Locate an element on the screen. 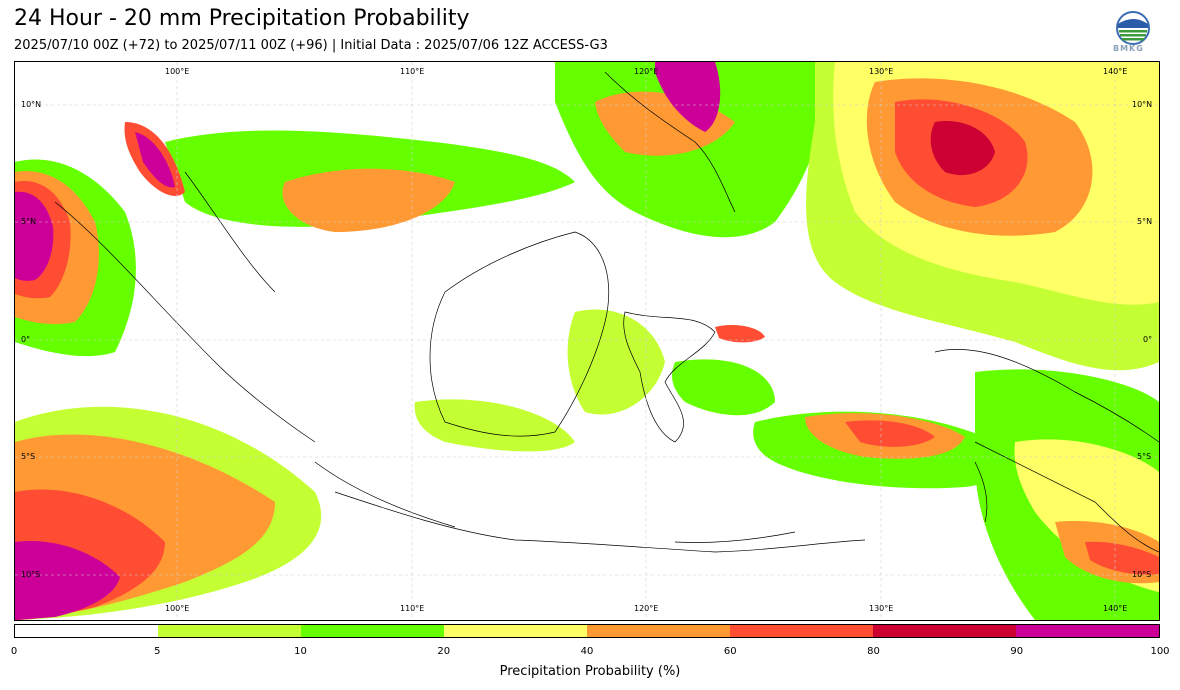  lat-label-right: 5°S is located at coordinates (1144, 456).